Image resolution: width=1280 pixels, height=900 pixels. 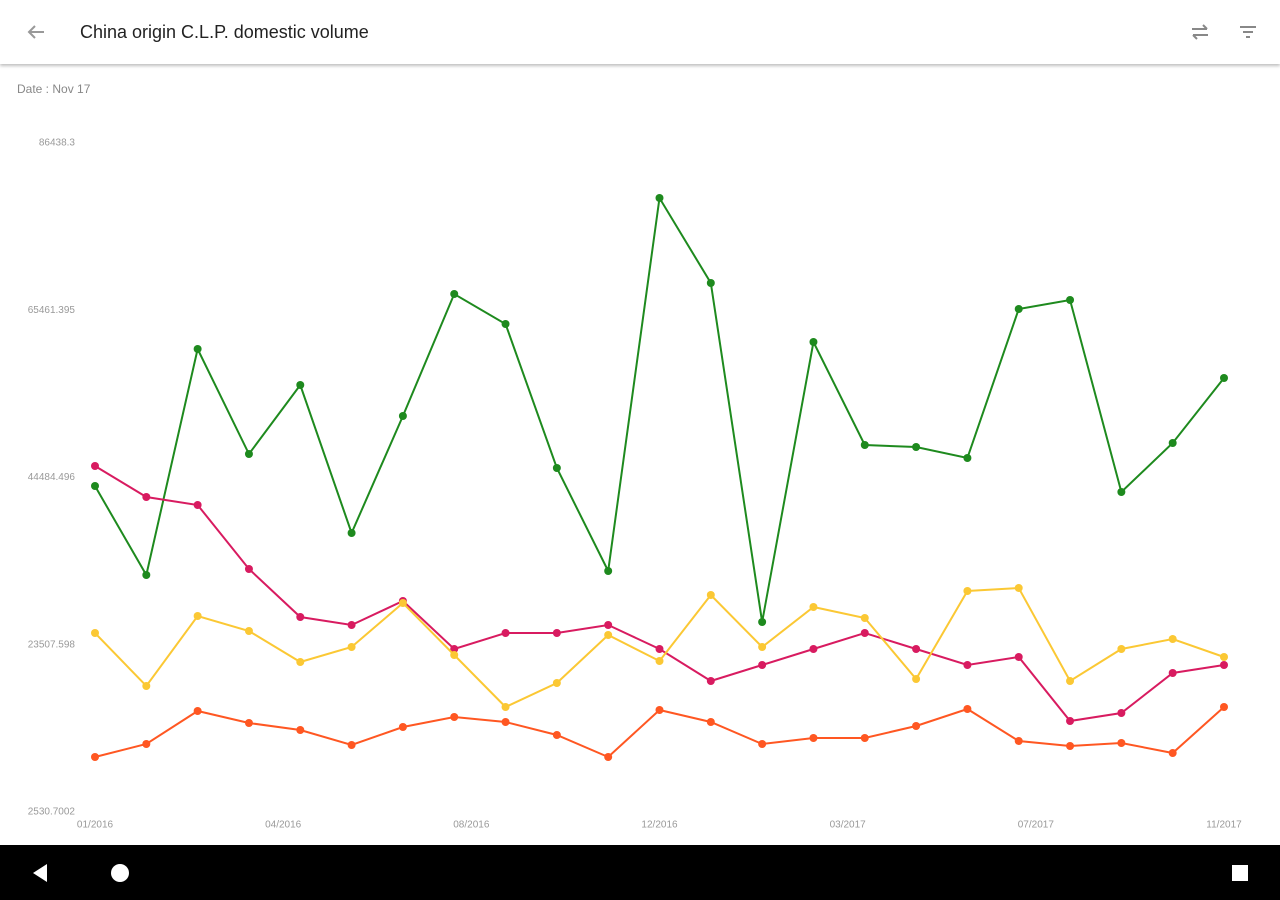 I want to click on filter-button, so click(x=1248, y=32).